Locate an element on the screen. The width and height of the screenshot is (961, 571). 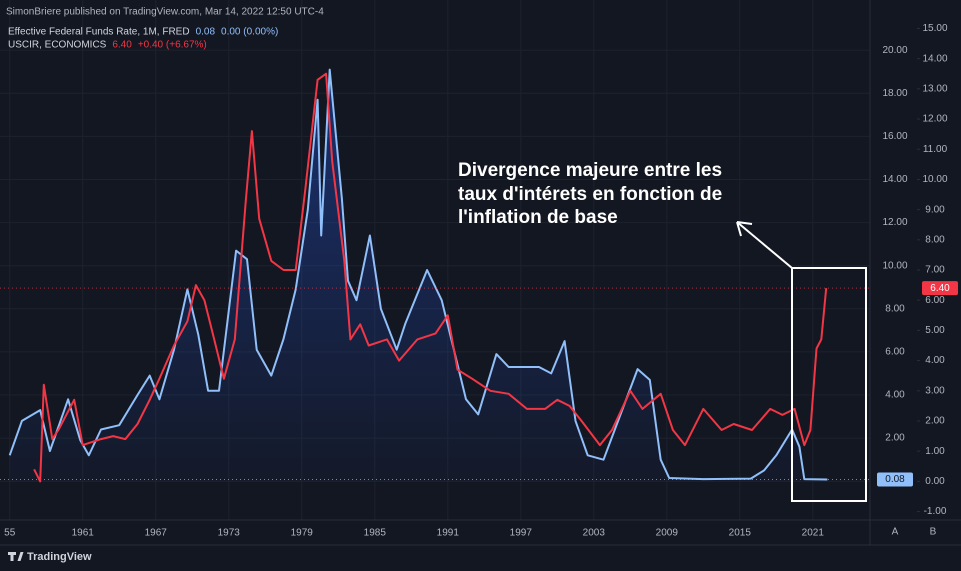
y2-tick-label: 6.00 is located at coordinates (935, 300).